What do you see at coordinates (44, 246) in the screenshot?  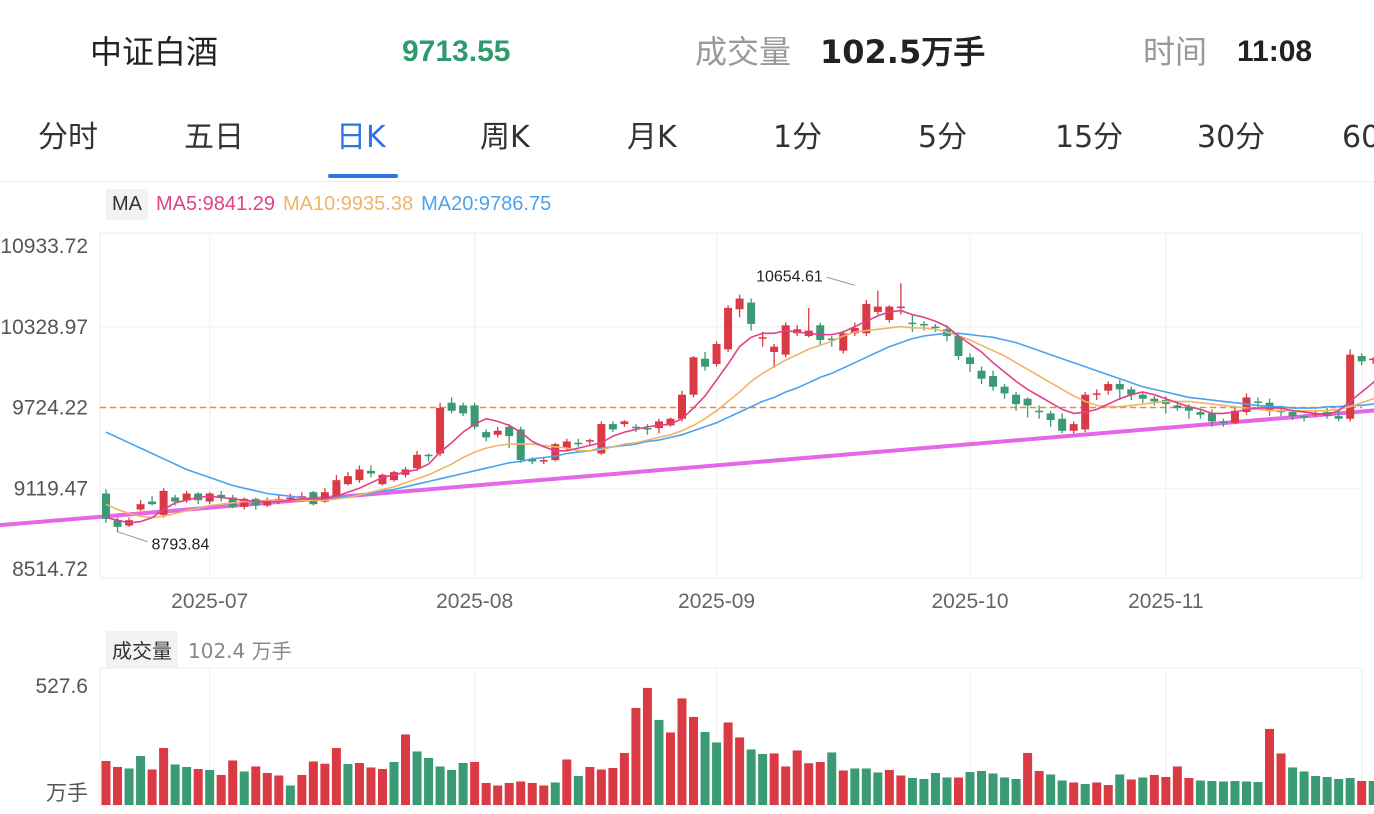 I see `price-tick-label: 10933.72` at bounding box center [44, 246].